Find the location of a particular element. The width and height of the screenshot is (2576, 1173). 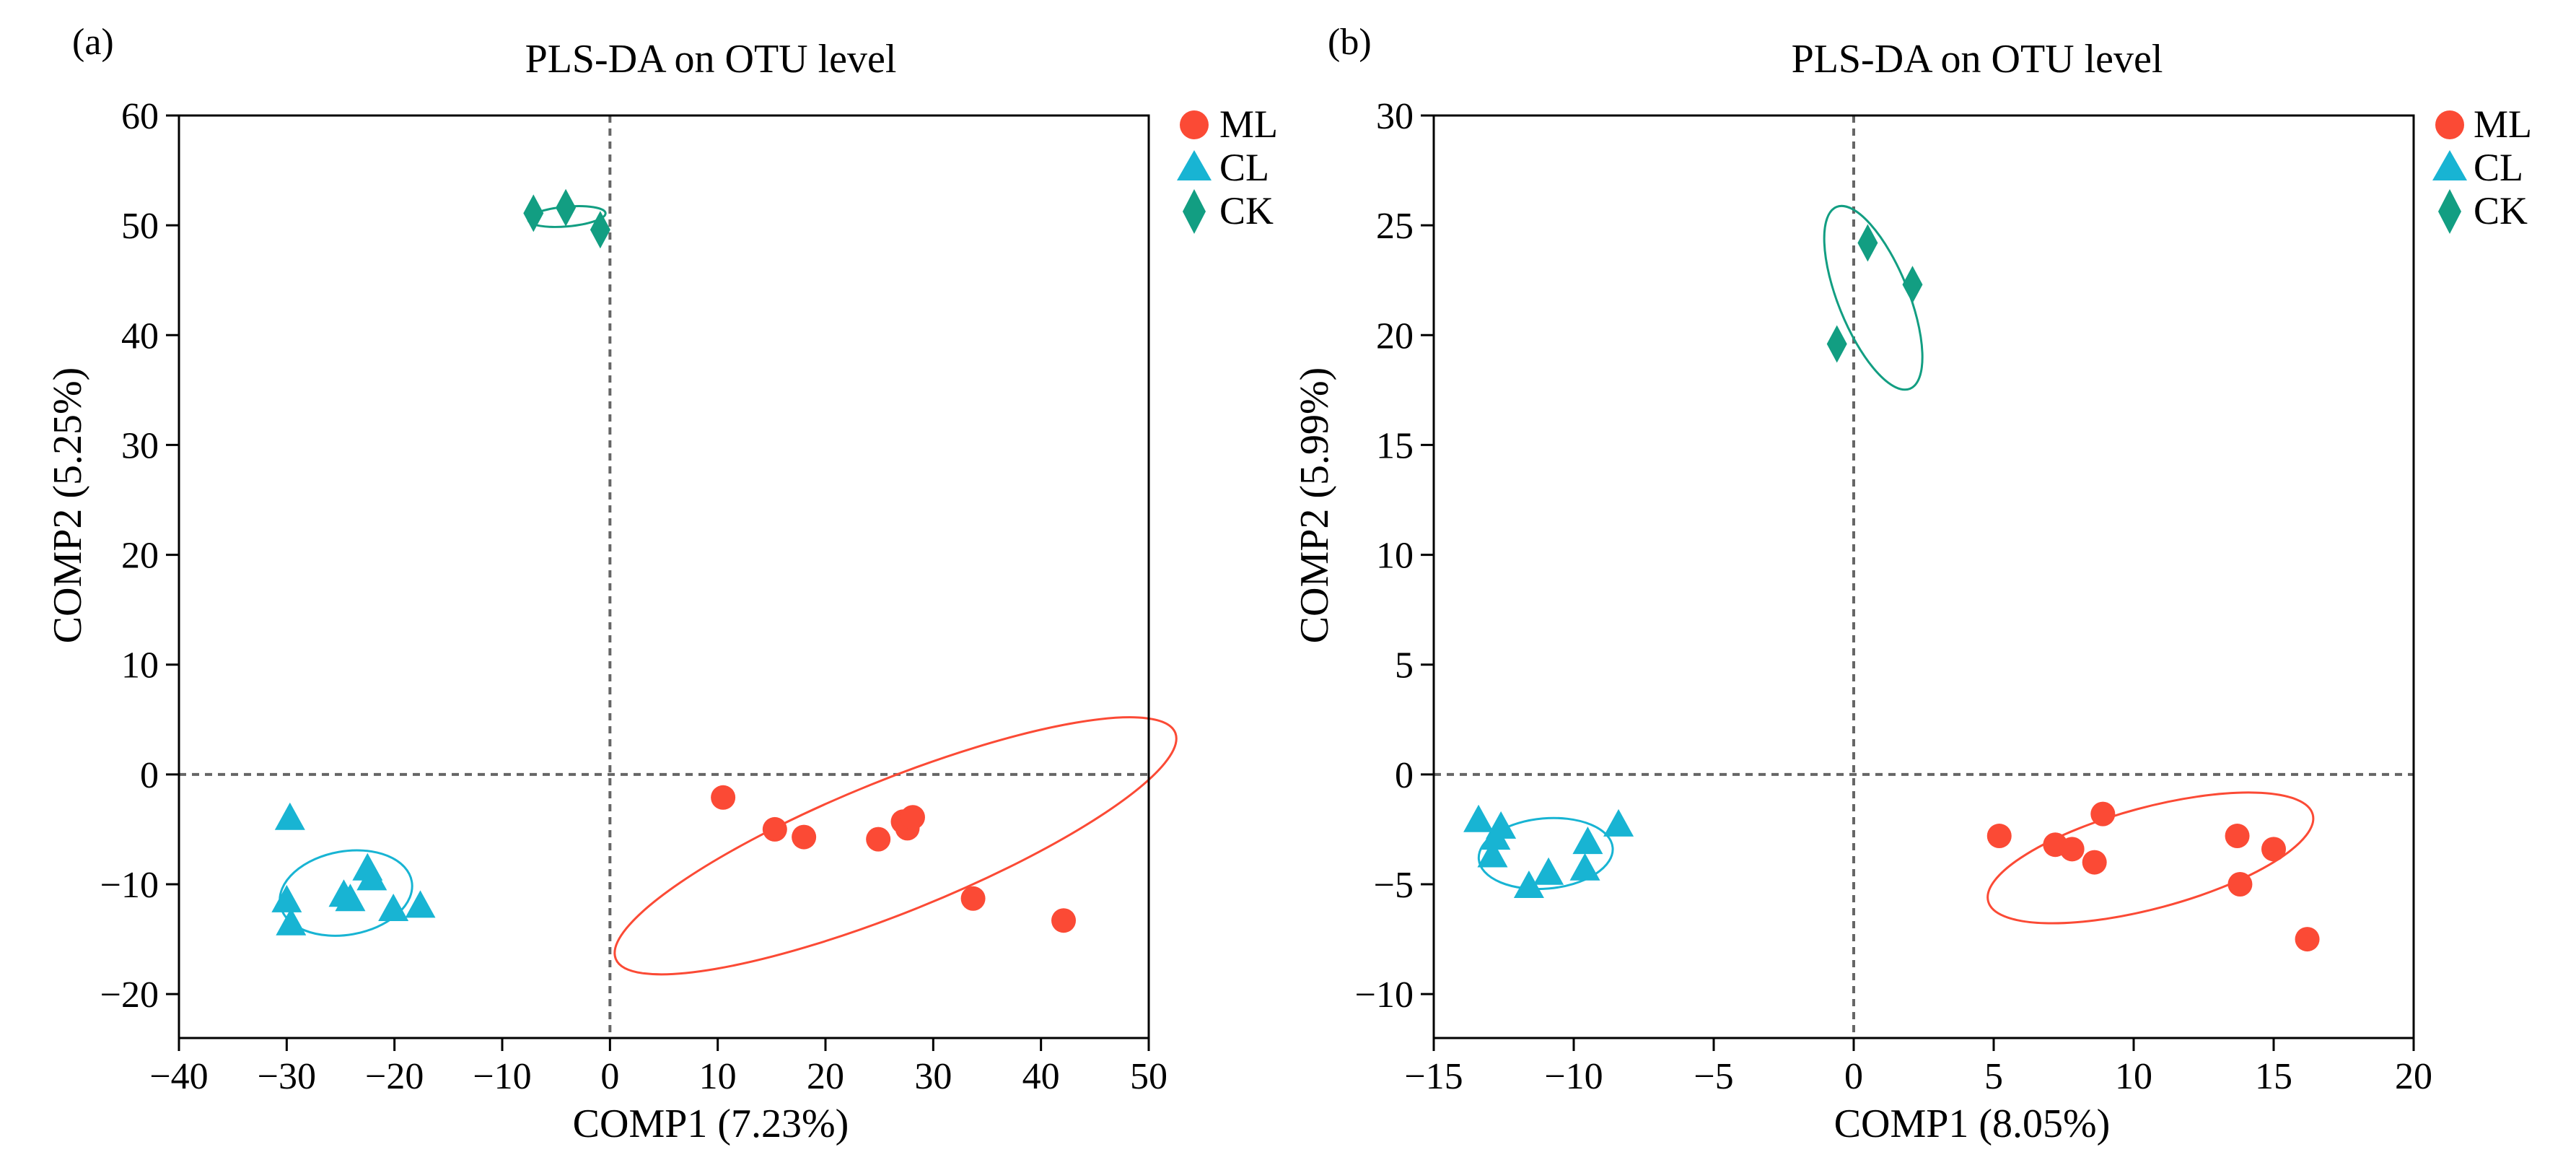

y-tick-label: 25 is located at coordinates (1395, 226).